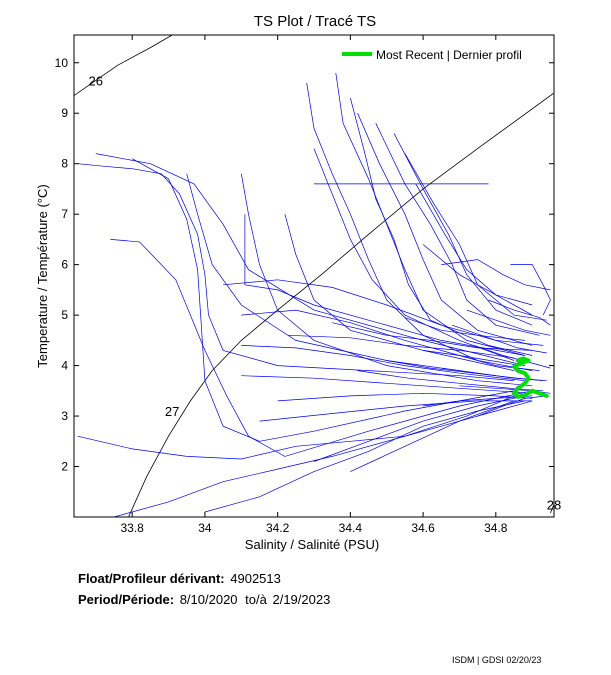 The width and height of the screenshot is (611, 675). Describe the element at coordinates (205, 528) in the screenshot. I see `x-tick-label: 34` at that location.